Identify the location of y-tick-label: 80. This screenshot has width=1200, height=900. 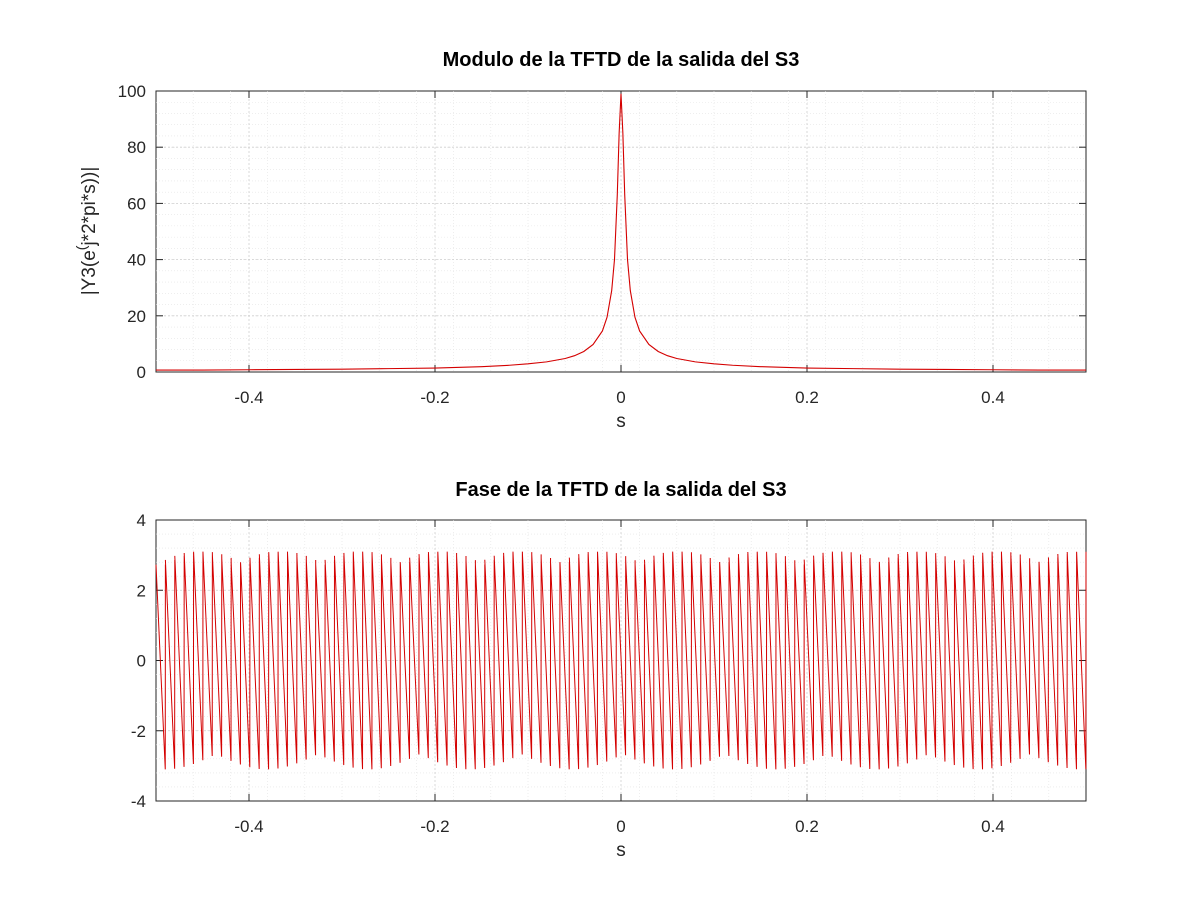
(136, 147).